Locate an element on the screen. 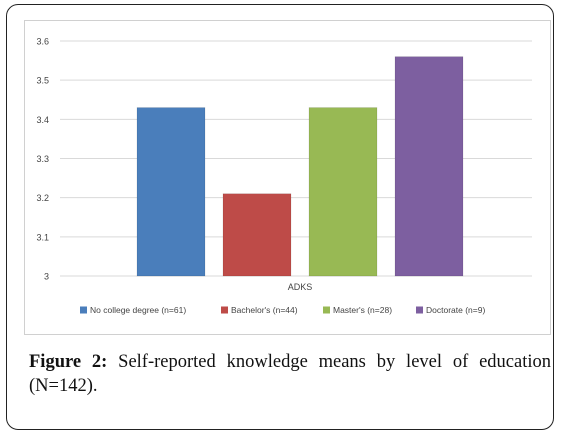  y-tick-label: 3.2 is located at coordinates (42, 198).